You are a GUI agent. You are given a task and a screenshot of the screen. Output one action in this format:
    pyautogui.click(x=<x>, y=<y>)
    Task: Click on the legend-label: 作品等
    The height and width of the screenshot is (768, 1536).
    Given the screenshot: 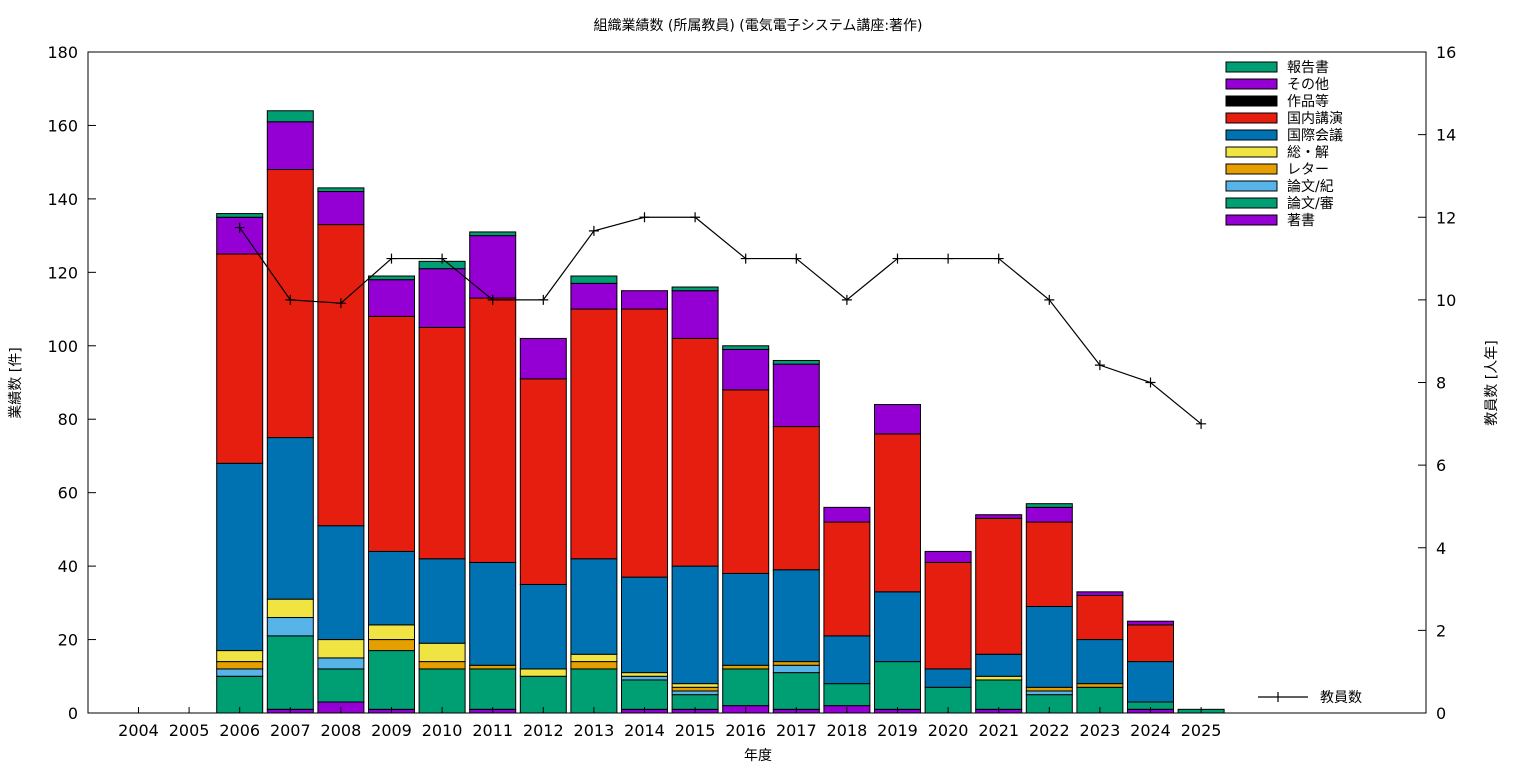 What is the action you would take?
    pyautogui.click(x=1308, y=101)
    